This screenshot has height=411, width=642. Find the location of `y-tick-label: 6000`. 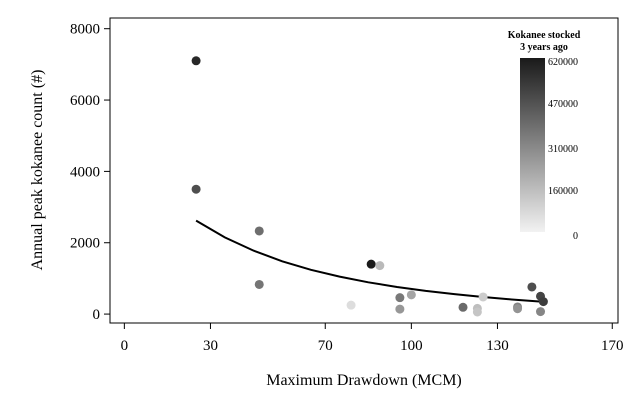

y-tick-label: 6000 is located at coordinates (85, 101).